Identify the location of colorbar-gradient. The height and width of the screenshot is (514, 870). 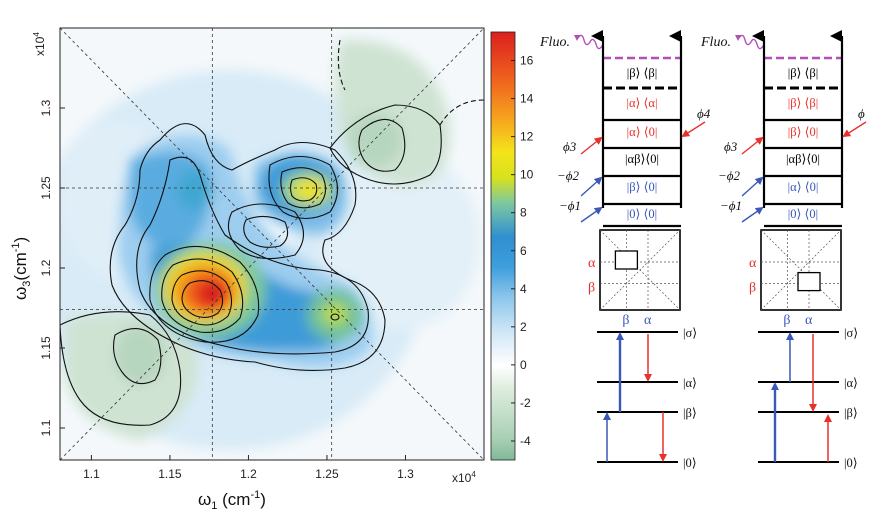
(503, 246).